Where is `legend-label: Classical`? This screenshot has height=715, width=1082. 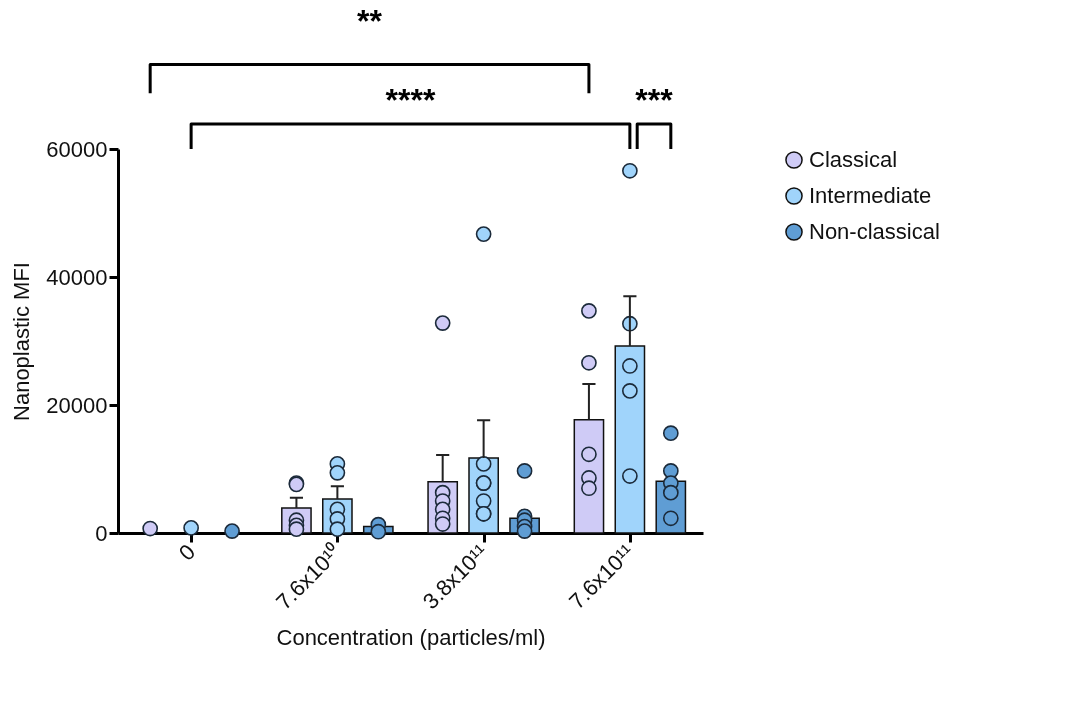 legend-label: Classical is located at coordinates (853, 159).